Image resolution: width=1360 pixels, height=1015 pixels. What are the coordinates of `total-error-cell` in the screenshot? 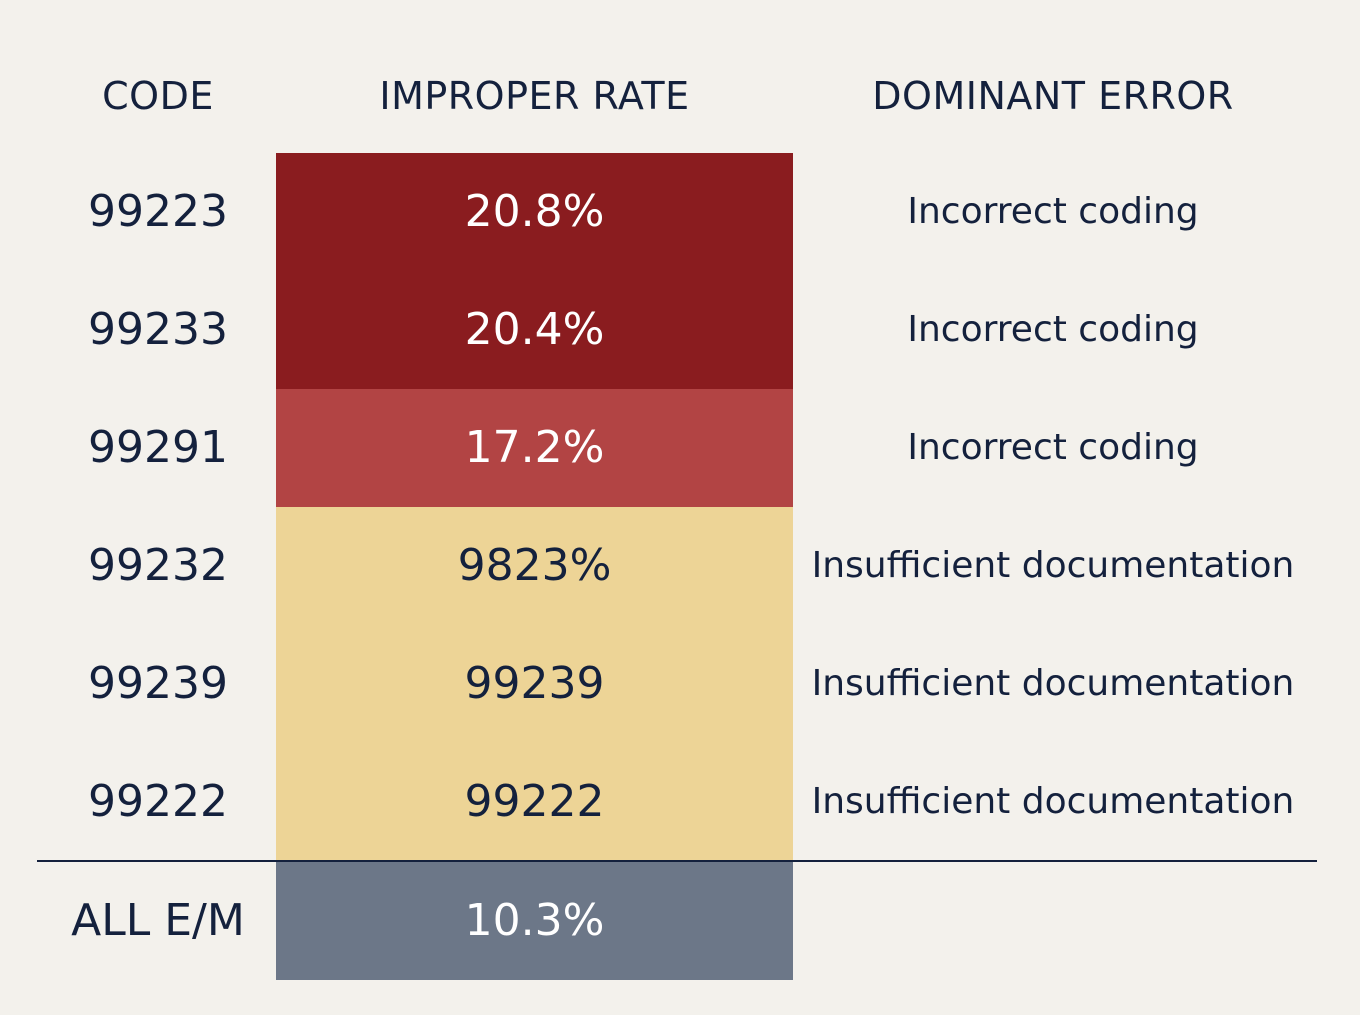 It's located at (1053, 921).